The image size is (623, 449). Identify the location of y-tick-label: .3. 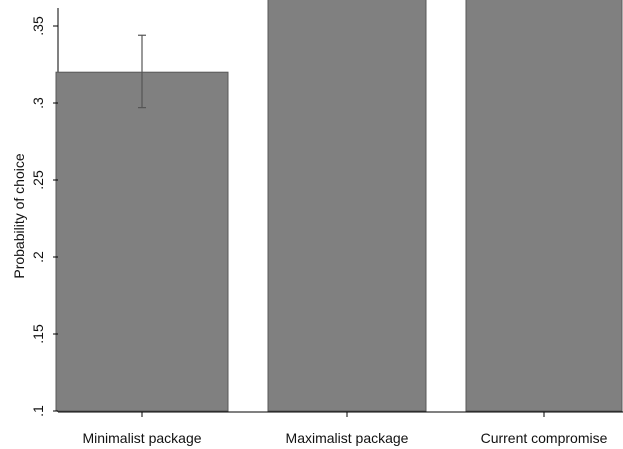
(38, 103).